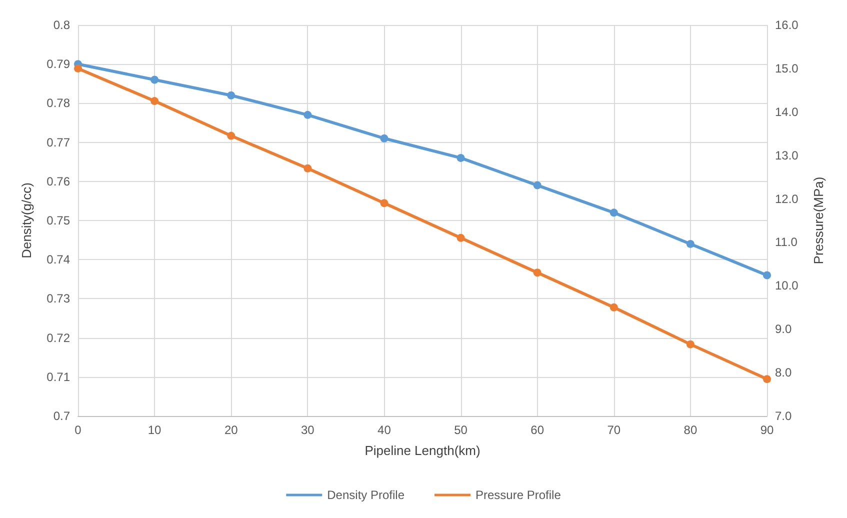  What do you see at coordinates (461, 430) in the screenshot?
I see `x-tick-label: 50` at bounding box center [461, 430].